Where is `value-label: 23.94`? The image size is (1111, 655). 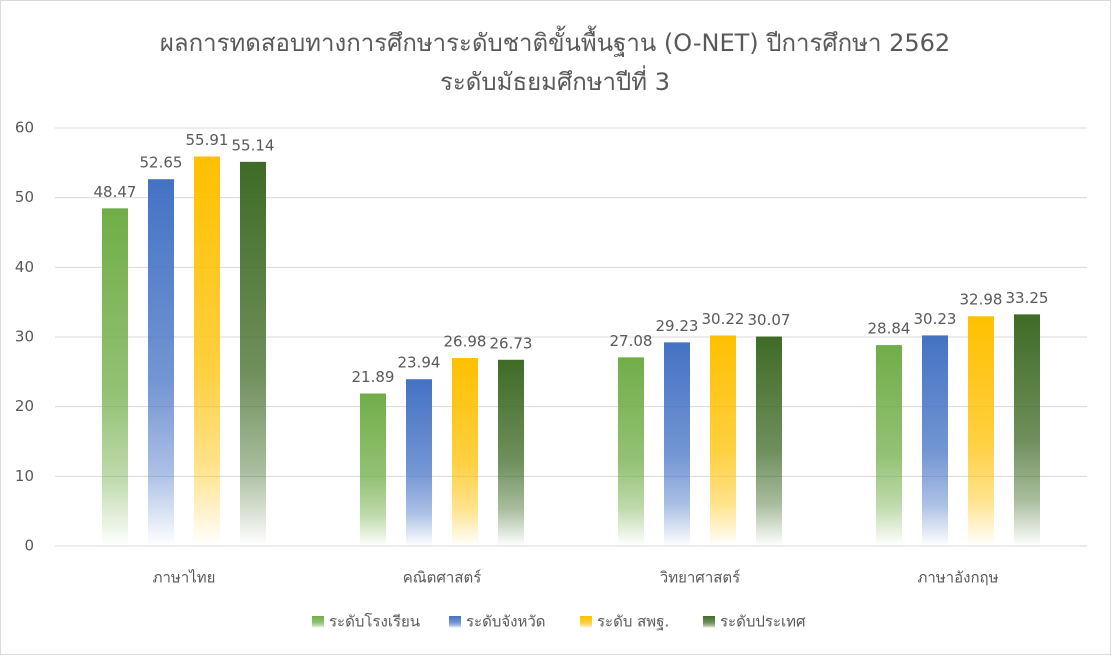 value-label: 23.94 is located at coordinates (419, 363).